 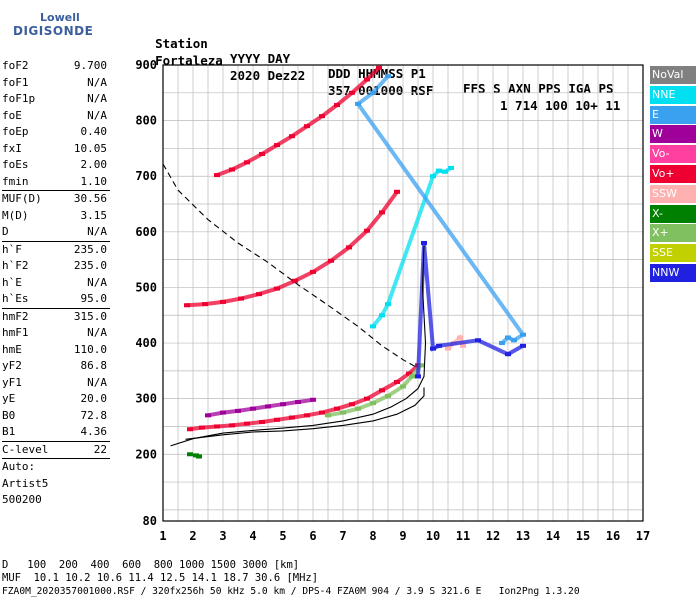 I want to click on logo-lowell: Lowell, so click(x=60, y=17).